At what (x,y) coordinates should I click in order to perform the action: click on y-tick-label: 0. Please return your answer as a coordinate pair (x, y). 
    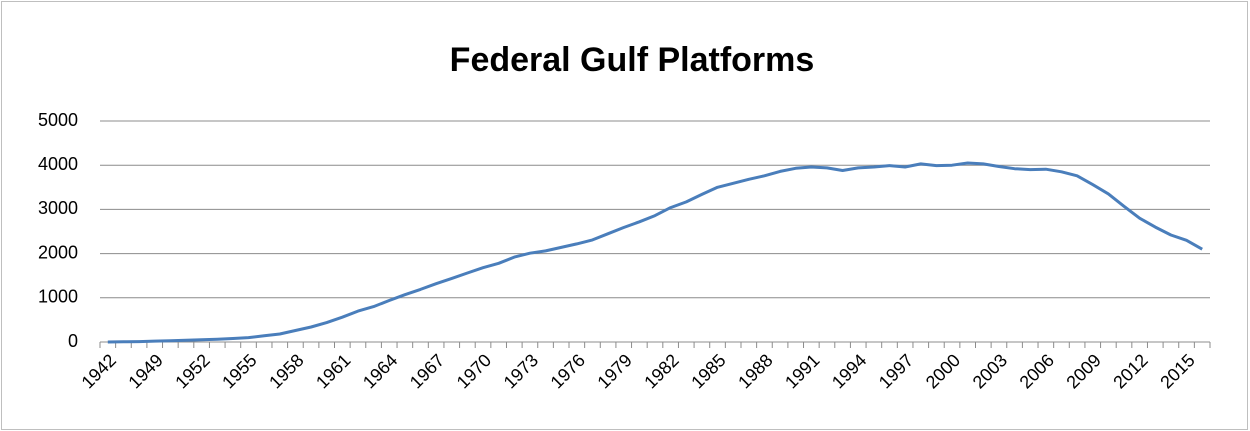
    Looking at the image, I should click on (73, 341).